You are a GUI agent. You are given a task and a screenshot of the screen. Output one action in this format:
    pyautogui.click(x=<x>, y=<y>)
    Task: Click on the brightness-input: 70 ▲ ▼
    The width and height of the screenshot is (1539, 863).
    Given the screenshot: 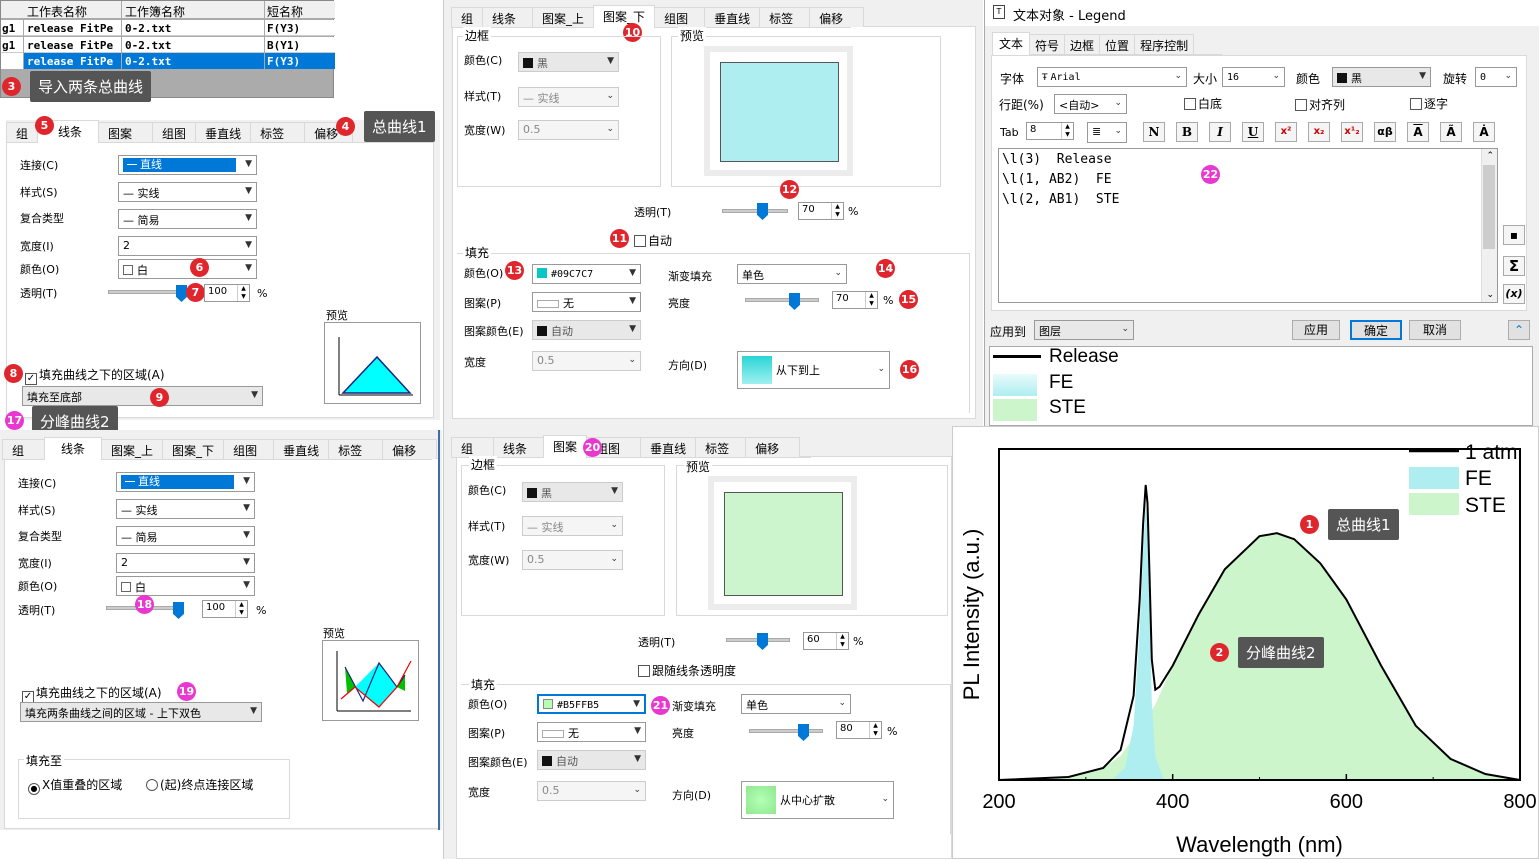 What is the action you would take?
    pyautogui.click(x=855, y=300)
    